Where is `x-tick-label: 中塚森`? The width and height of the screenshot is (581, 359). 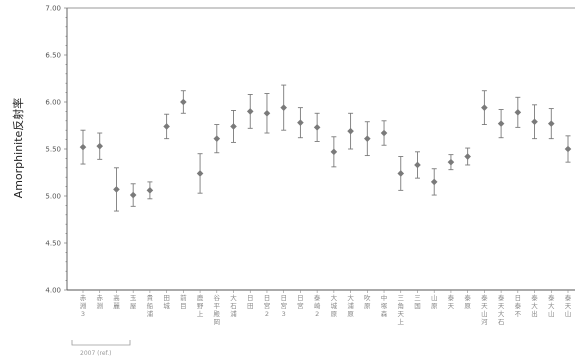 x-tick-label: 中塚森 is located at coordinates (384, 305).